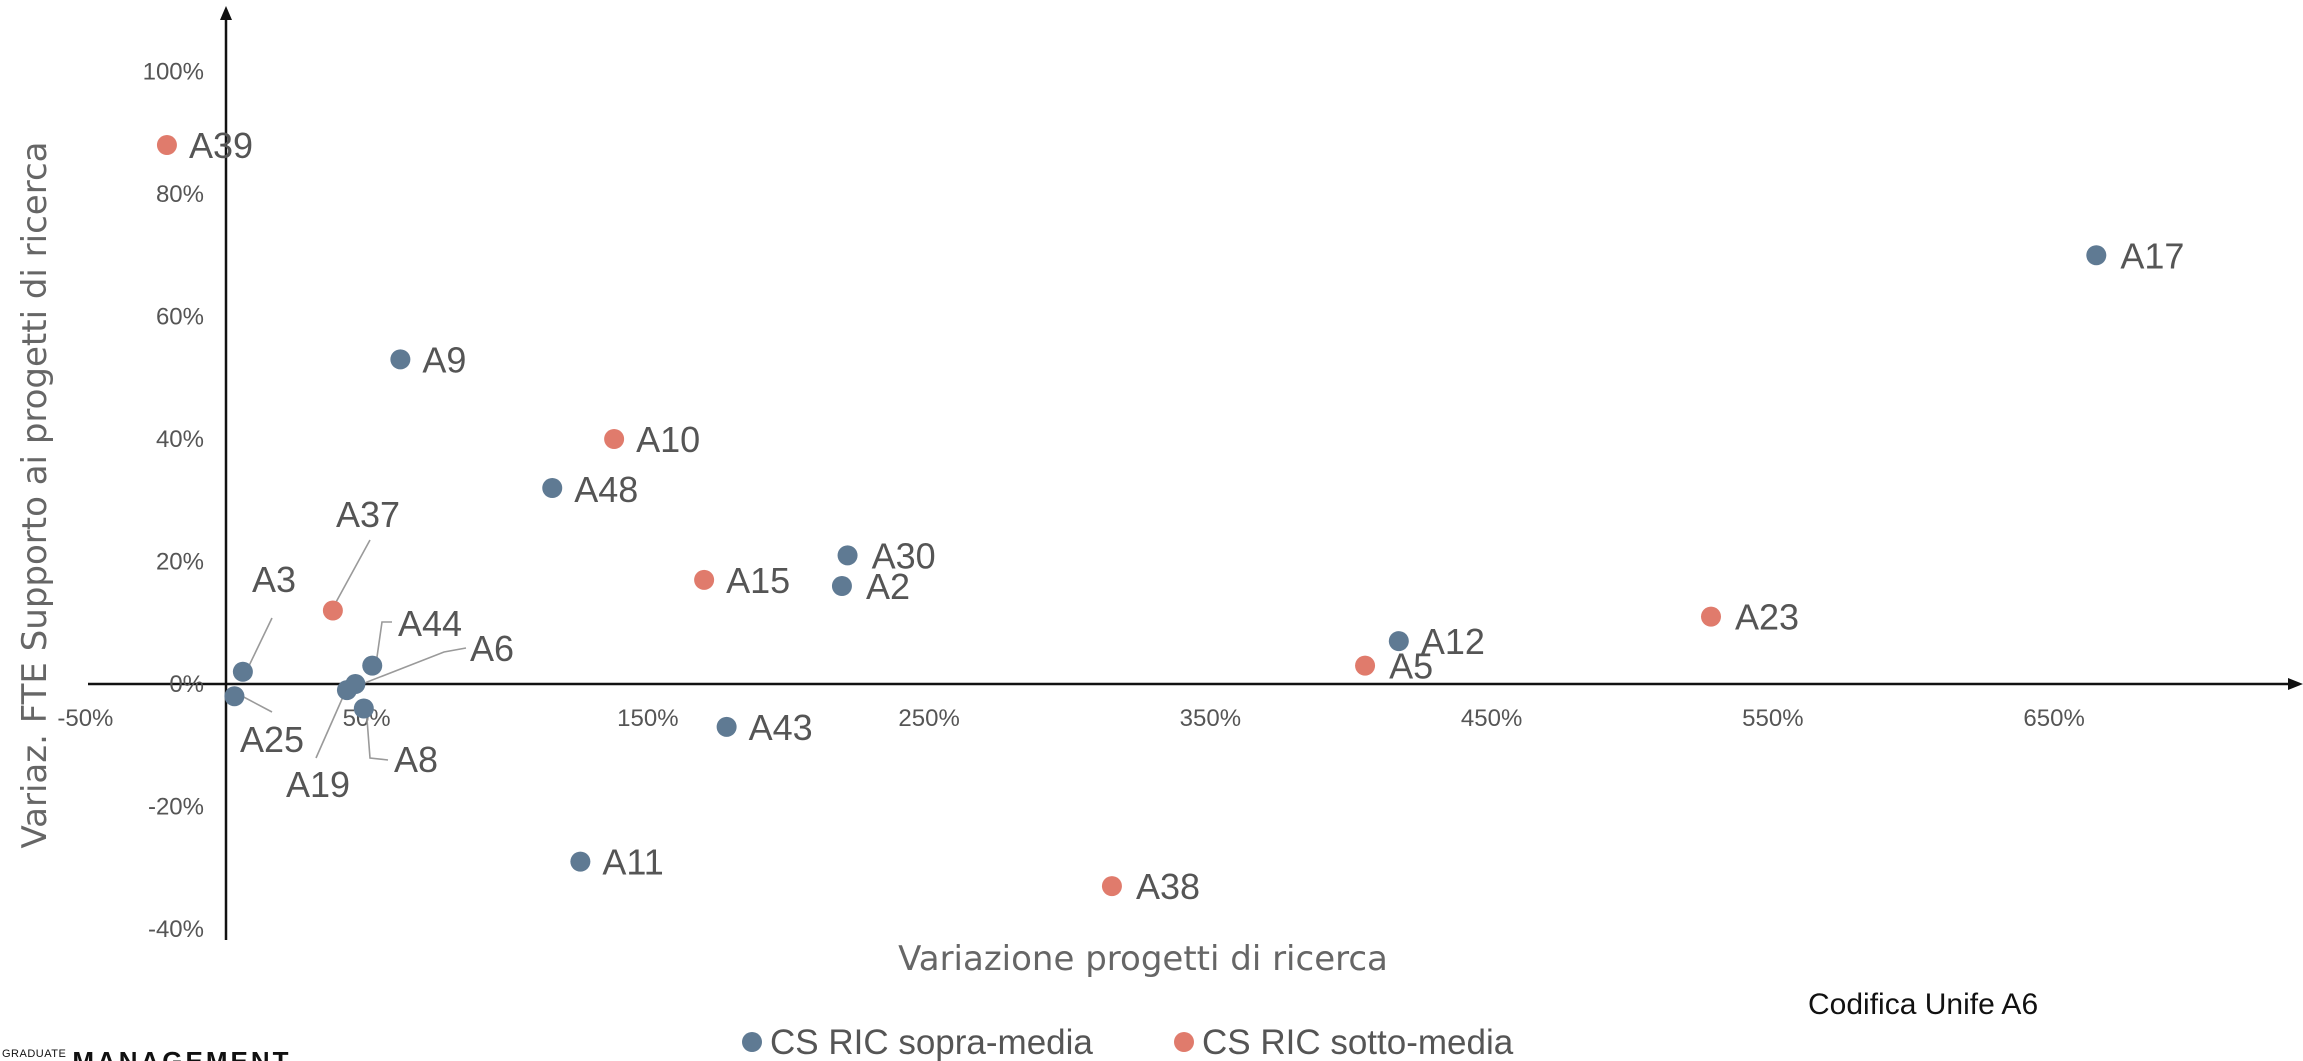 Image resolution: width=2303 pixels, height=1061 pixels. Describe the element at coordinates (352, 650) in the screenshot. I see `label-leader-lines` at that location.